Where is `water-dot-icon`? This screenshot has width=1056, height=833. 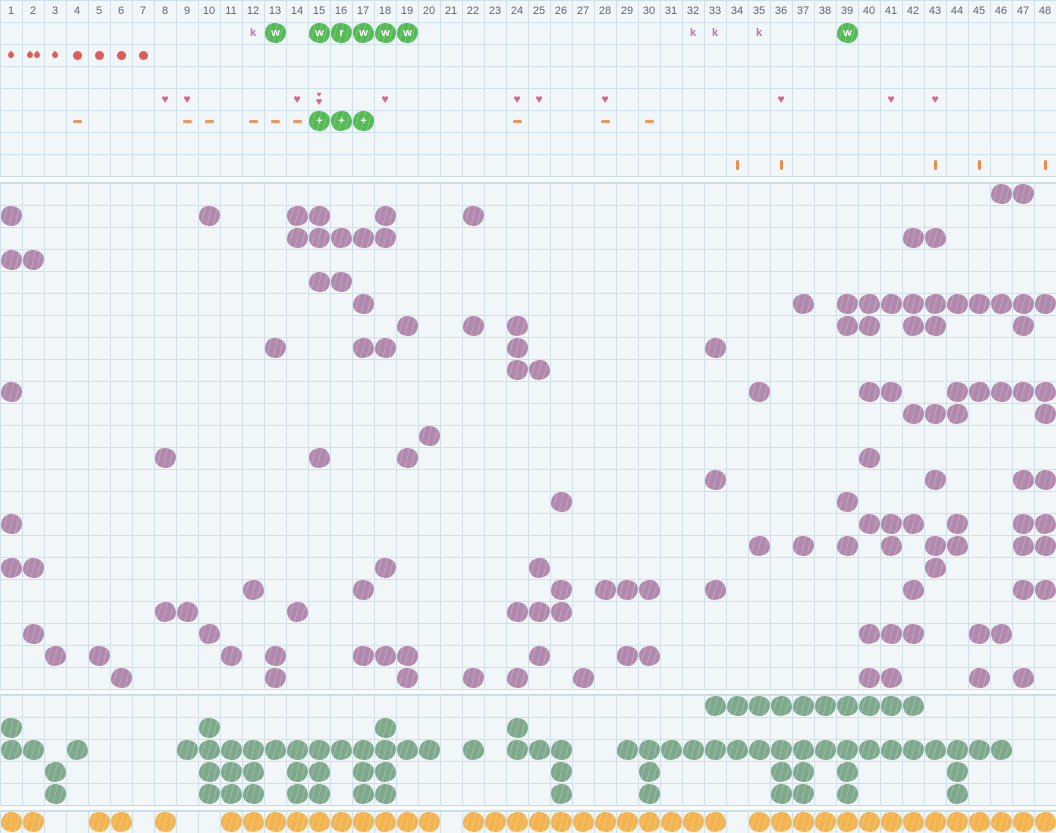
water-dot-icon is located at coordinates (143, 55).